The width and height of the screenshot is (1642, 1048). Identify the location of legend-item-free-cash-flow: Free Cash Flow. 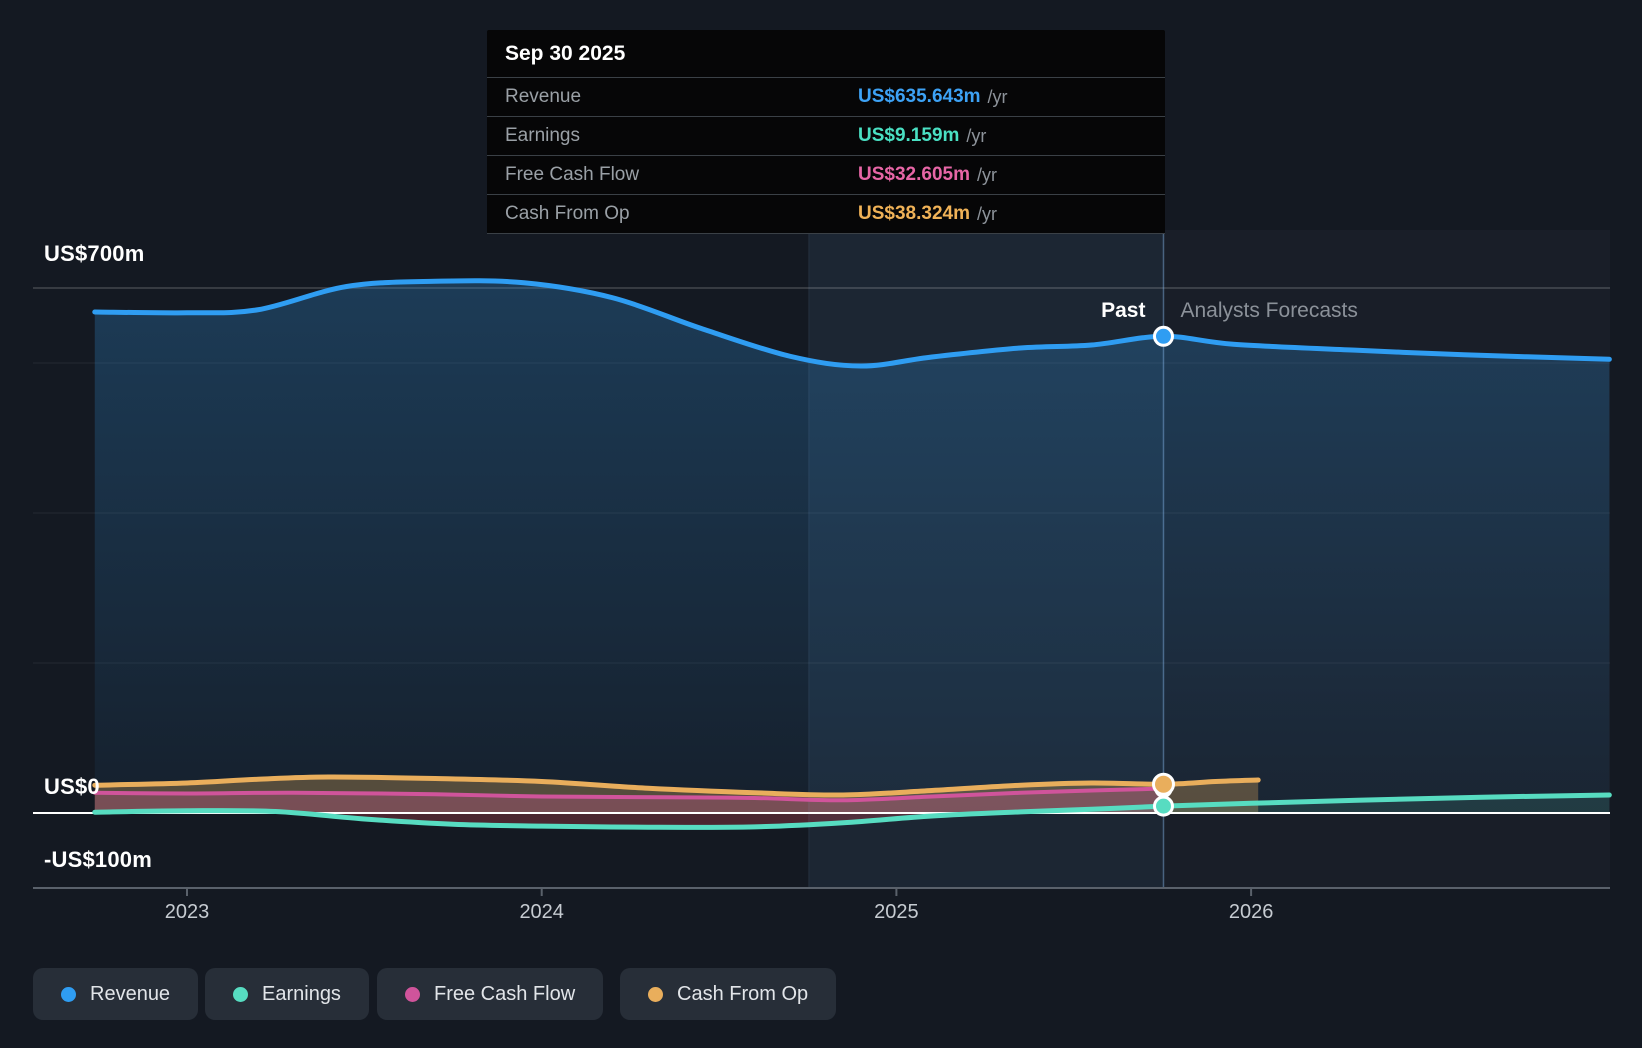
(490, 994).